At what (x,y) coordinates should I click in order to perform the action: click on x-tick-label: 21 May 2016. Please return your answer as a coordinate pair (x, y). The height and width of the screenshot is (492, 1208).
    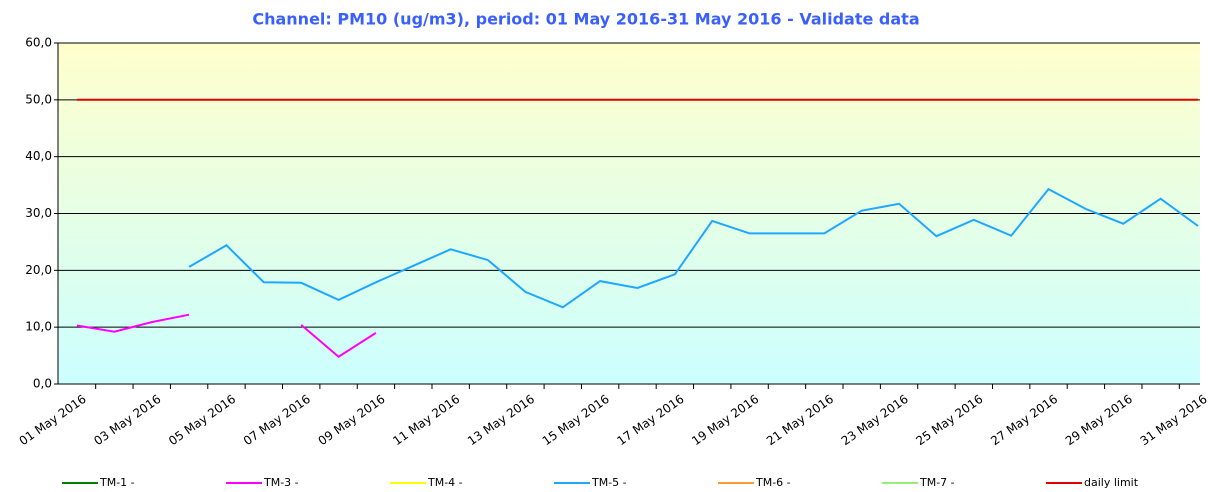
    Looking at the image, I should click on (800, 420).